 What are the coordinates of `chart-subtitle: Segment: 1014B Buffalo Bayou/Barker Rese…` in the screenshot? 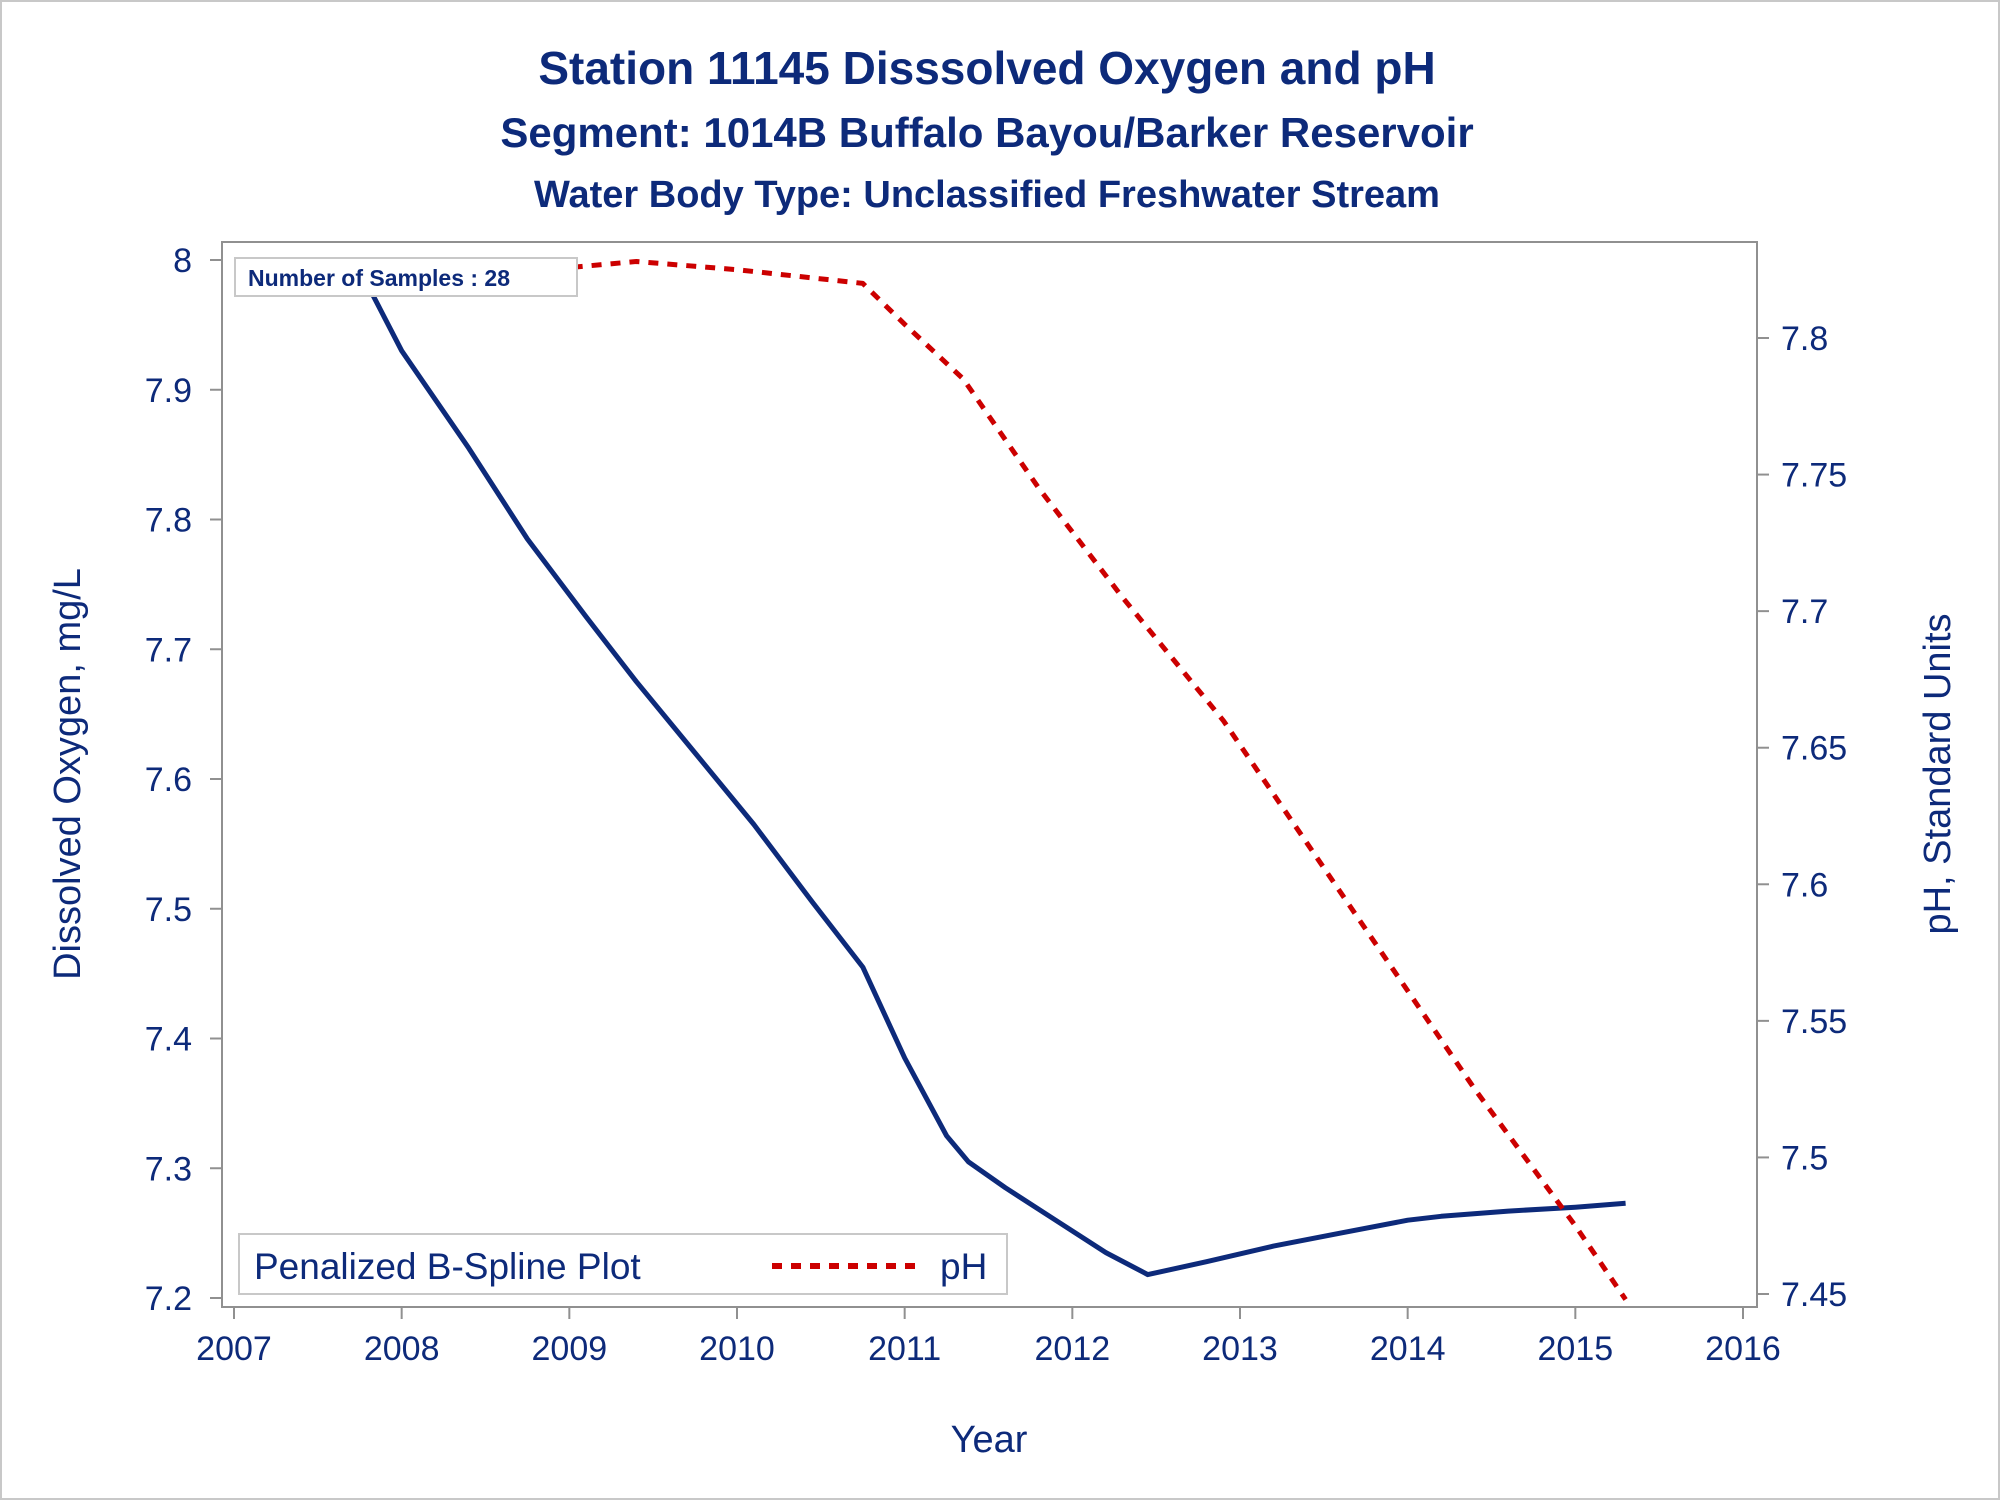 It's located at (986, 132).